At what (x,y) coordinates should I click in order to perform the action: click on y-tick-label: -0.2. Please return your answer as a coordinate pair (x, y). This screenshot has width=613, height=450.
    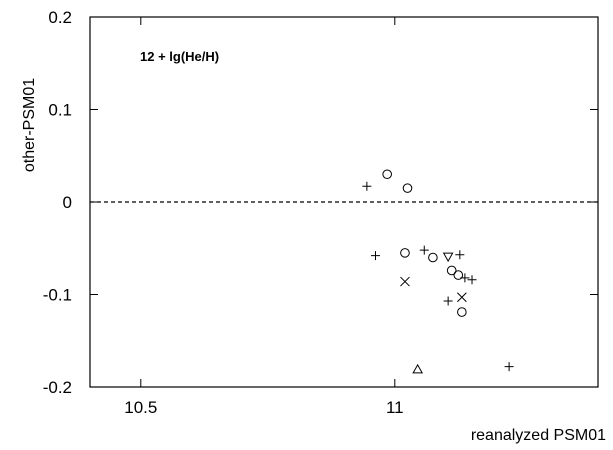
    Looking at the image, I should click on (57, 387).